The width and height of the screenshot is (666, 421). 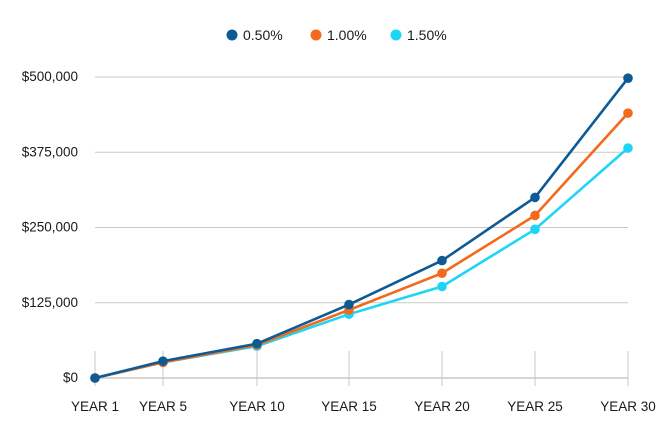 I want to click on x-tick-label: YEAR 15, so click(x=349, y=406).